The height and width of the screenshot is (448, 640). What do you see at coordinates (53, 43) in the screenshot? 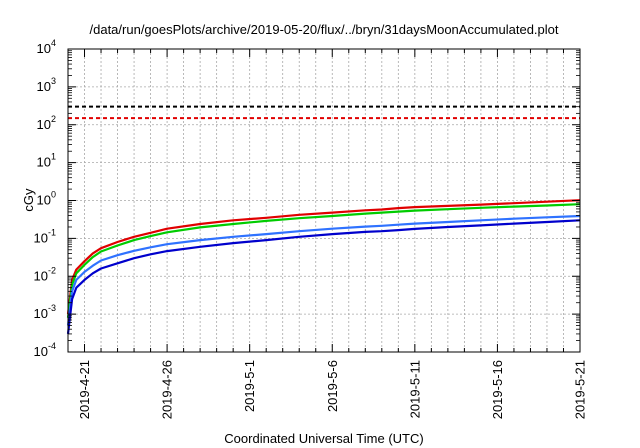
I see `y-tick-exponent: 4` at bounding box center [53, 43].